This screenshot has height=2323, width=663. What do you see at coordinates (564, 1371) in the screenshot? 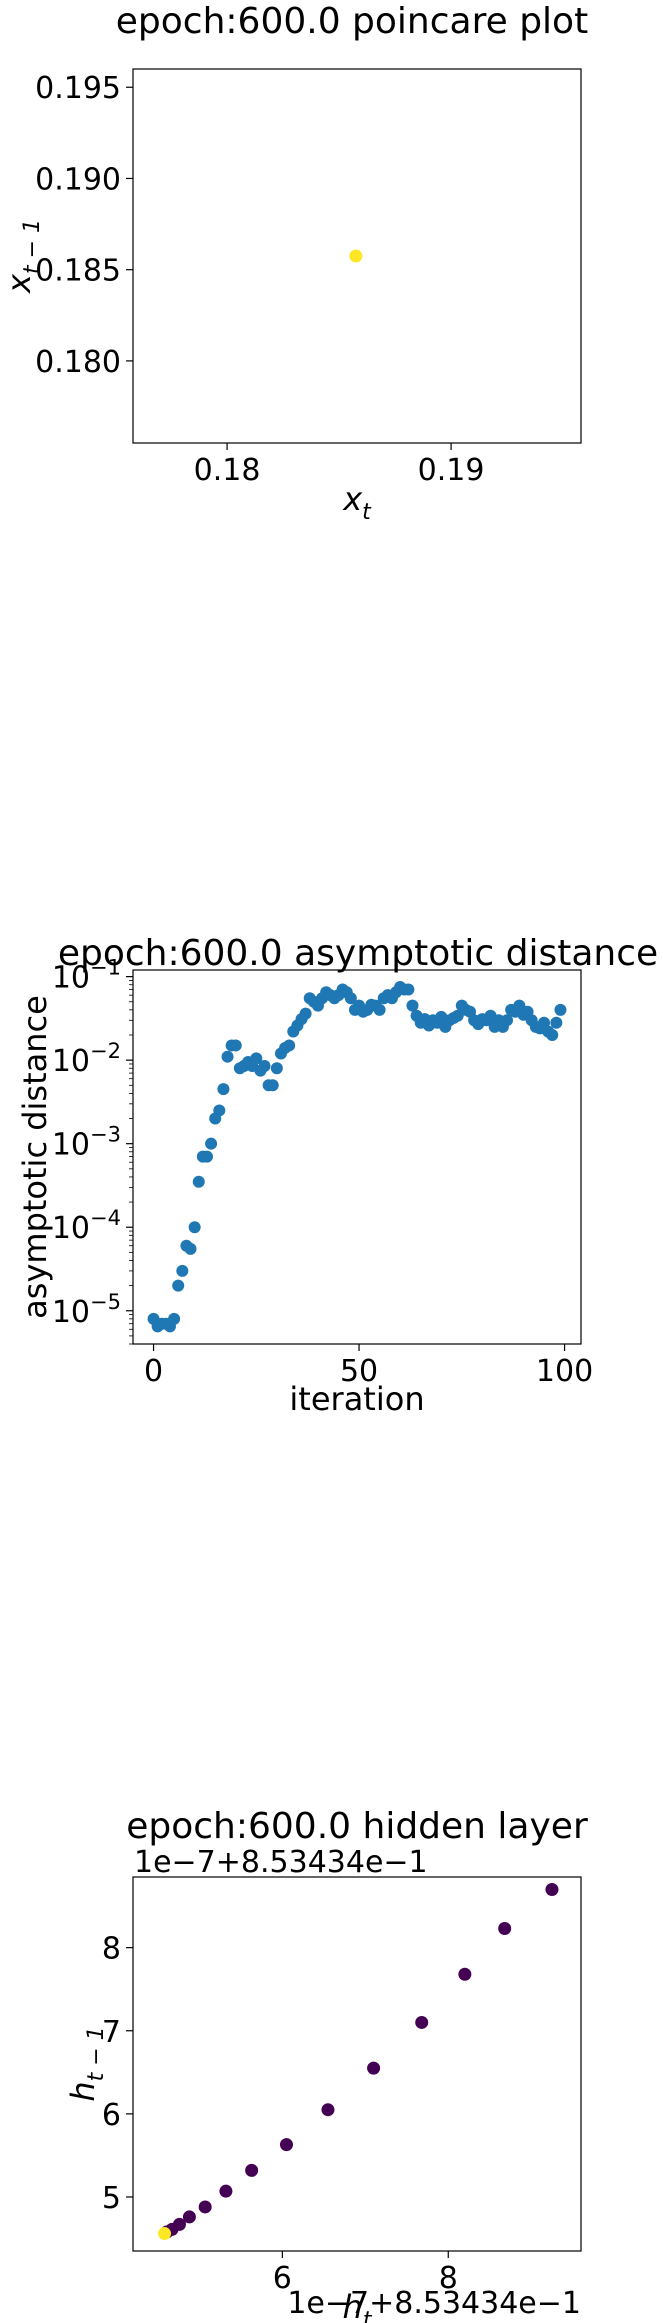
I see `x-tick-label: 100` at bounding box center [564, 1371].